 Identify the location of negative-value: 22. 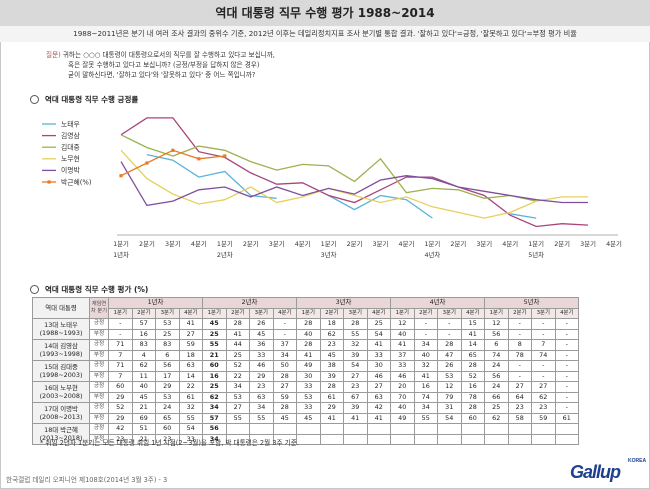
(237, 376).